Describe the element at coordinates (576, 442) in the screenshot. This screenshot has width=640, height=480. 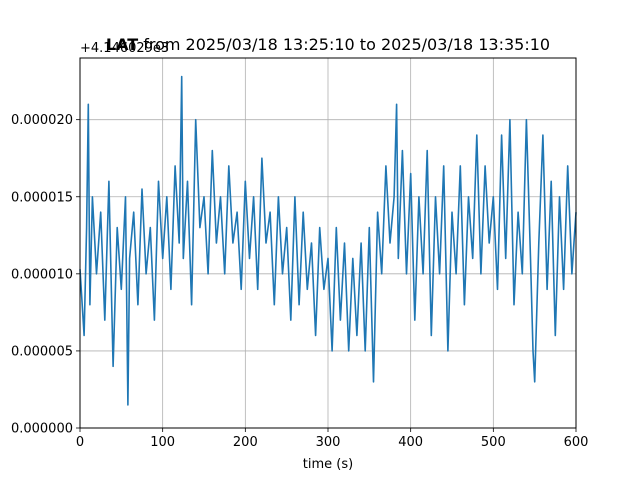
I see `x-tick-label: 600` at that location.